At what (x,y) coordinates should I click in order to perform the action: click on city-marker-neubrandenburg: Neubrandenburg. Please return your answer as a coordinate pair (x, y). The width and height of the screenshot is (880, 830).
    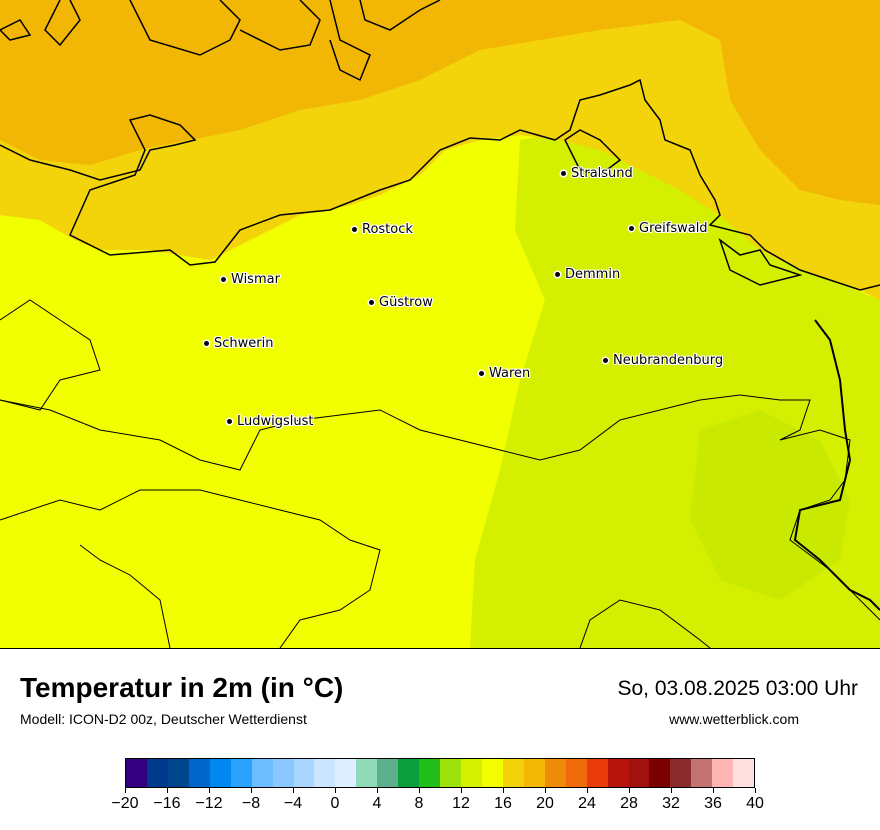
    Looking at the image, I should click on (663, 360).